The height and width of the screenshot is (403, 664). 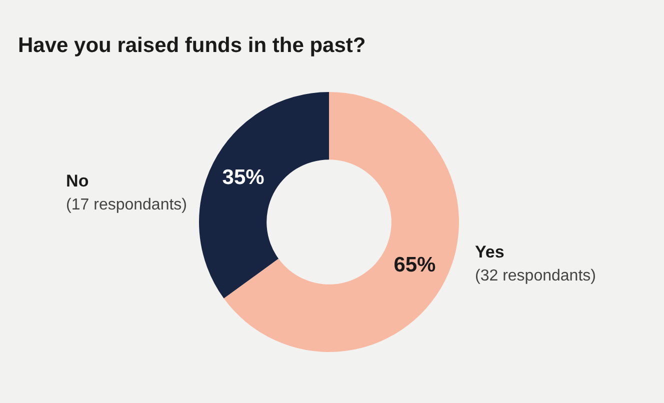 I want to click on text: (17 respondants), so click(x=127, y=205).